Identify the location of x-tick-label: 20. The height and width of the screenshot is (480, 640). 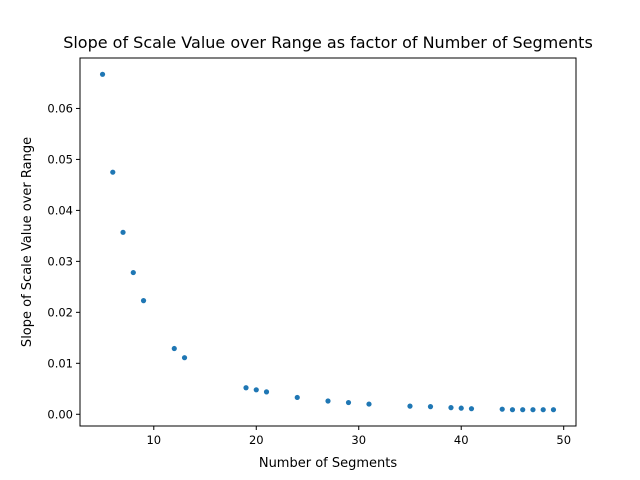
(256, 440).